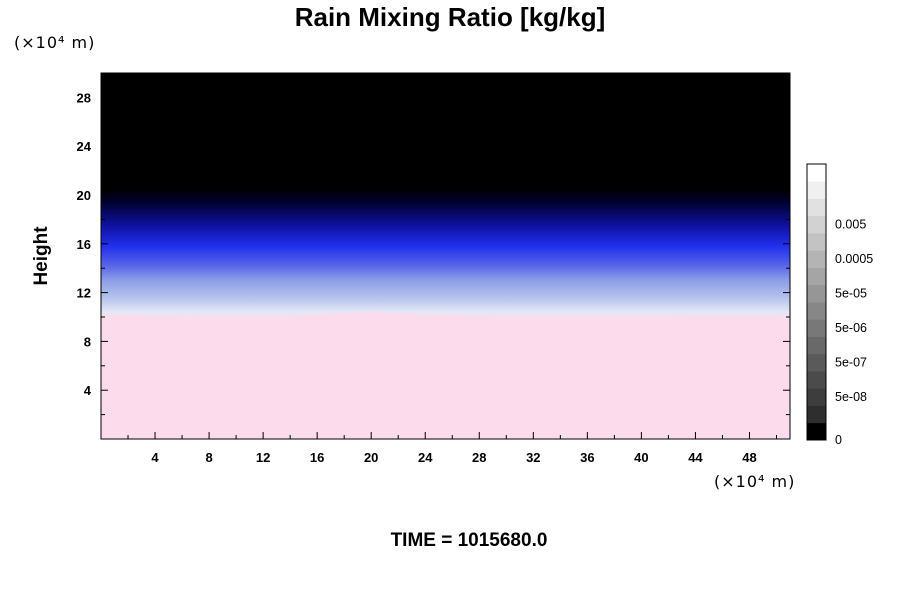 This screenshot has height=600, width=900. Describe the element at coordinates (55, 42) in the screenshot. I see `y-axis-unit: (×10⁴ m)` at that location.